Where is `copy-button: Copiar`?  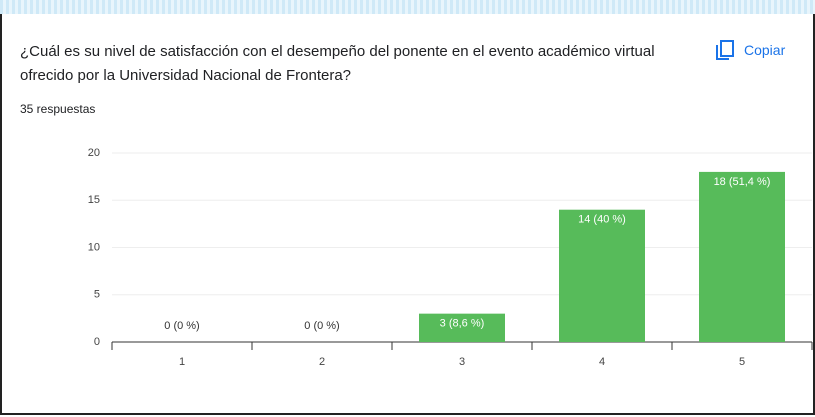
copy-button: Copiar is located at coordinates (749, 50).